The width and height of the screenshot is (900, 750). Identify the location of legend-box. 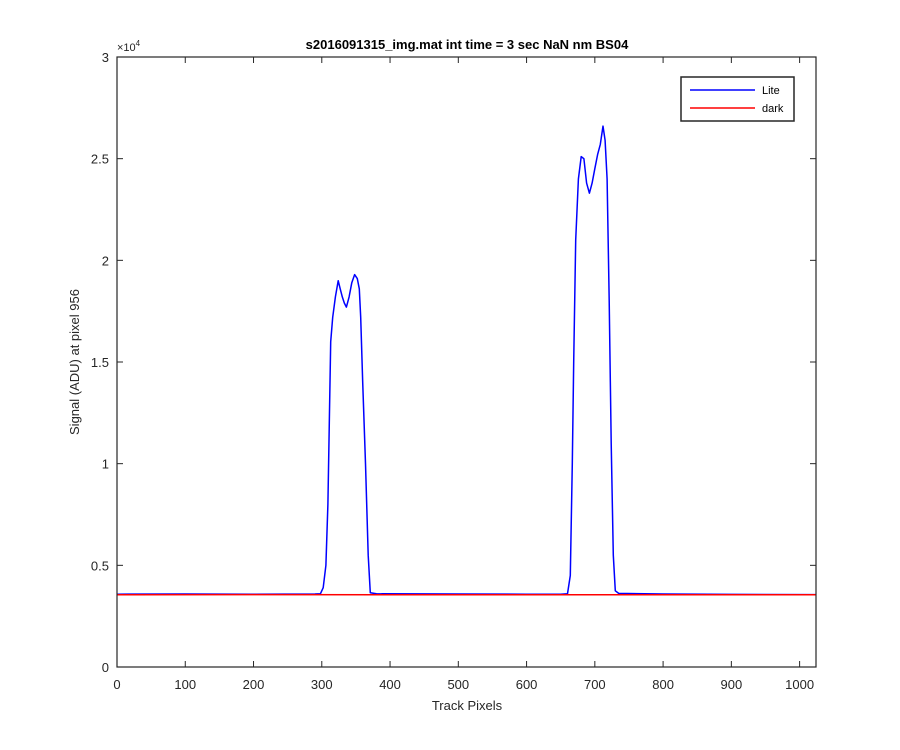
(737, 99).